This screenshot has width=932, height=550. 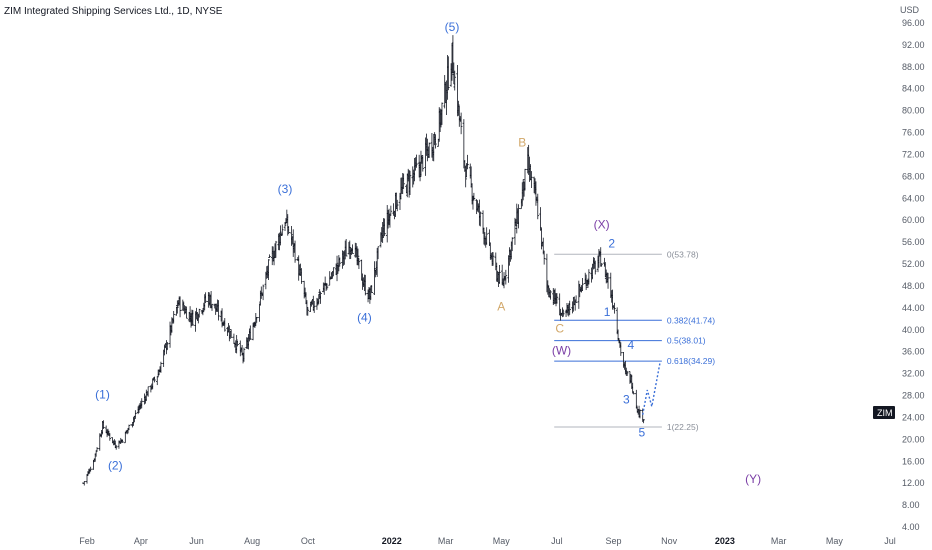 What do you see at coordinates (651, 388) in the screenshot?
I see `projection-line` at bounding box center [651, 388].